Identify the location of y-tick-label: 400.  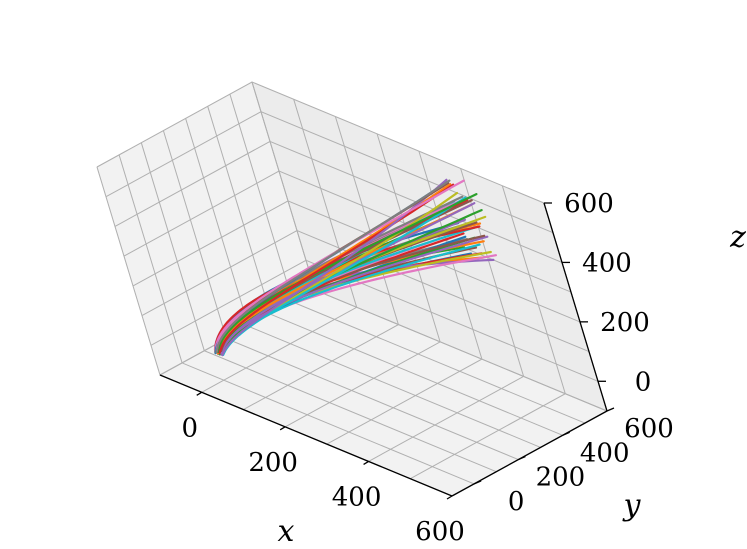
(605, 453).